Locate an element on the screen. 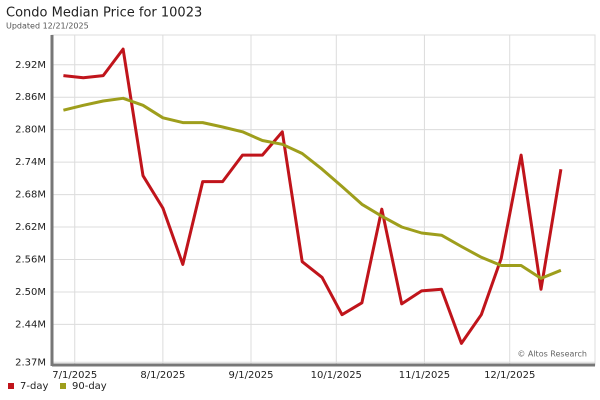 This screenshot has width=600, height=400. y-tick-label: 2.74M is located at coordinates (30, 162).